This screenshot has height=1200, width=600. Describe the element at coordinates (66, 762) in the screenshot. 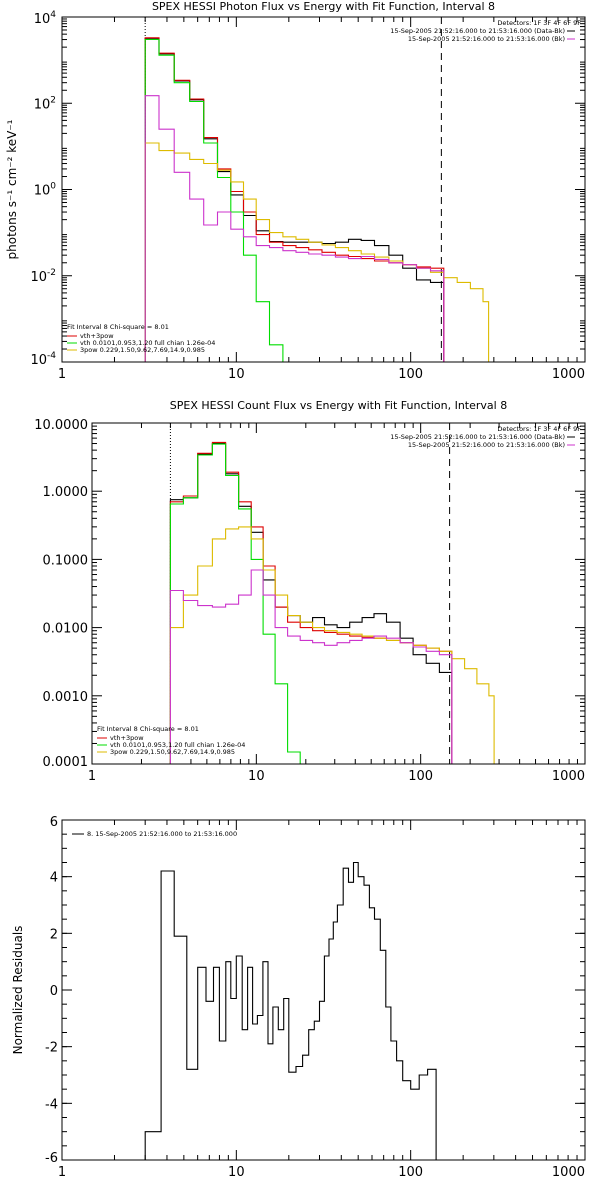

I see `y-tick-label: 0.0001` at that location.